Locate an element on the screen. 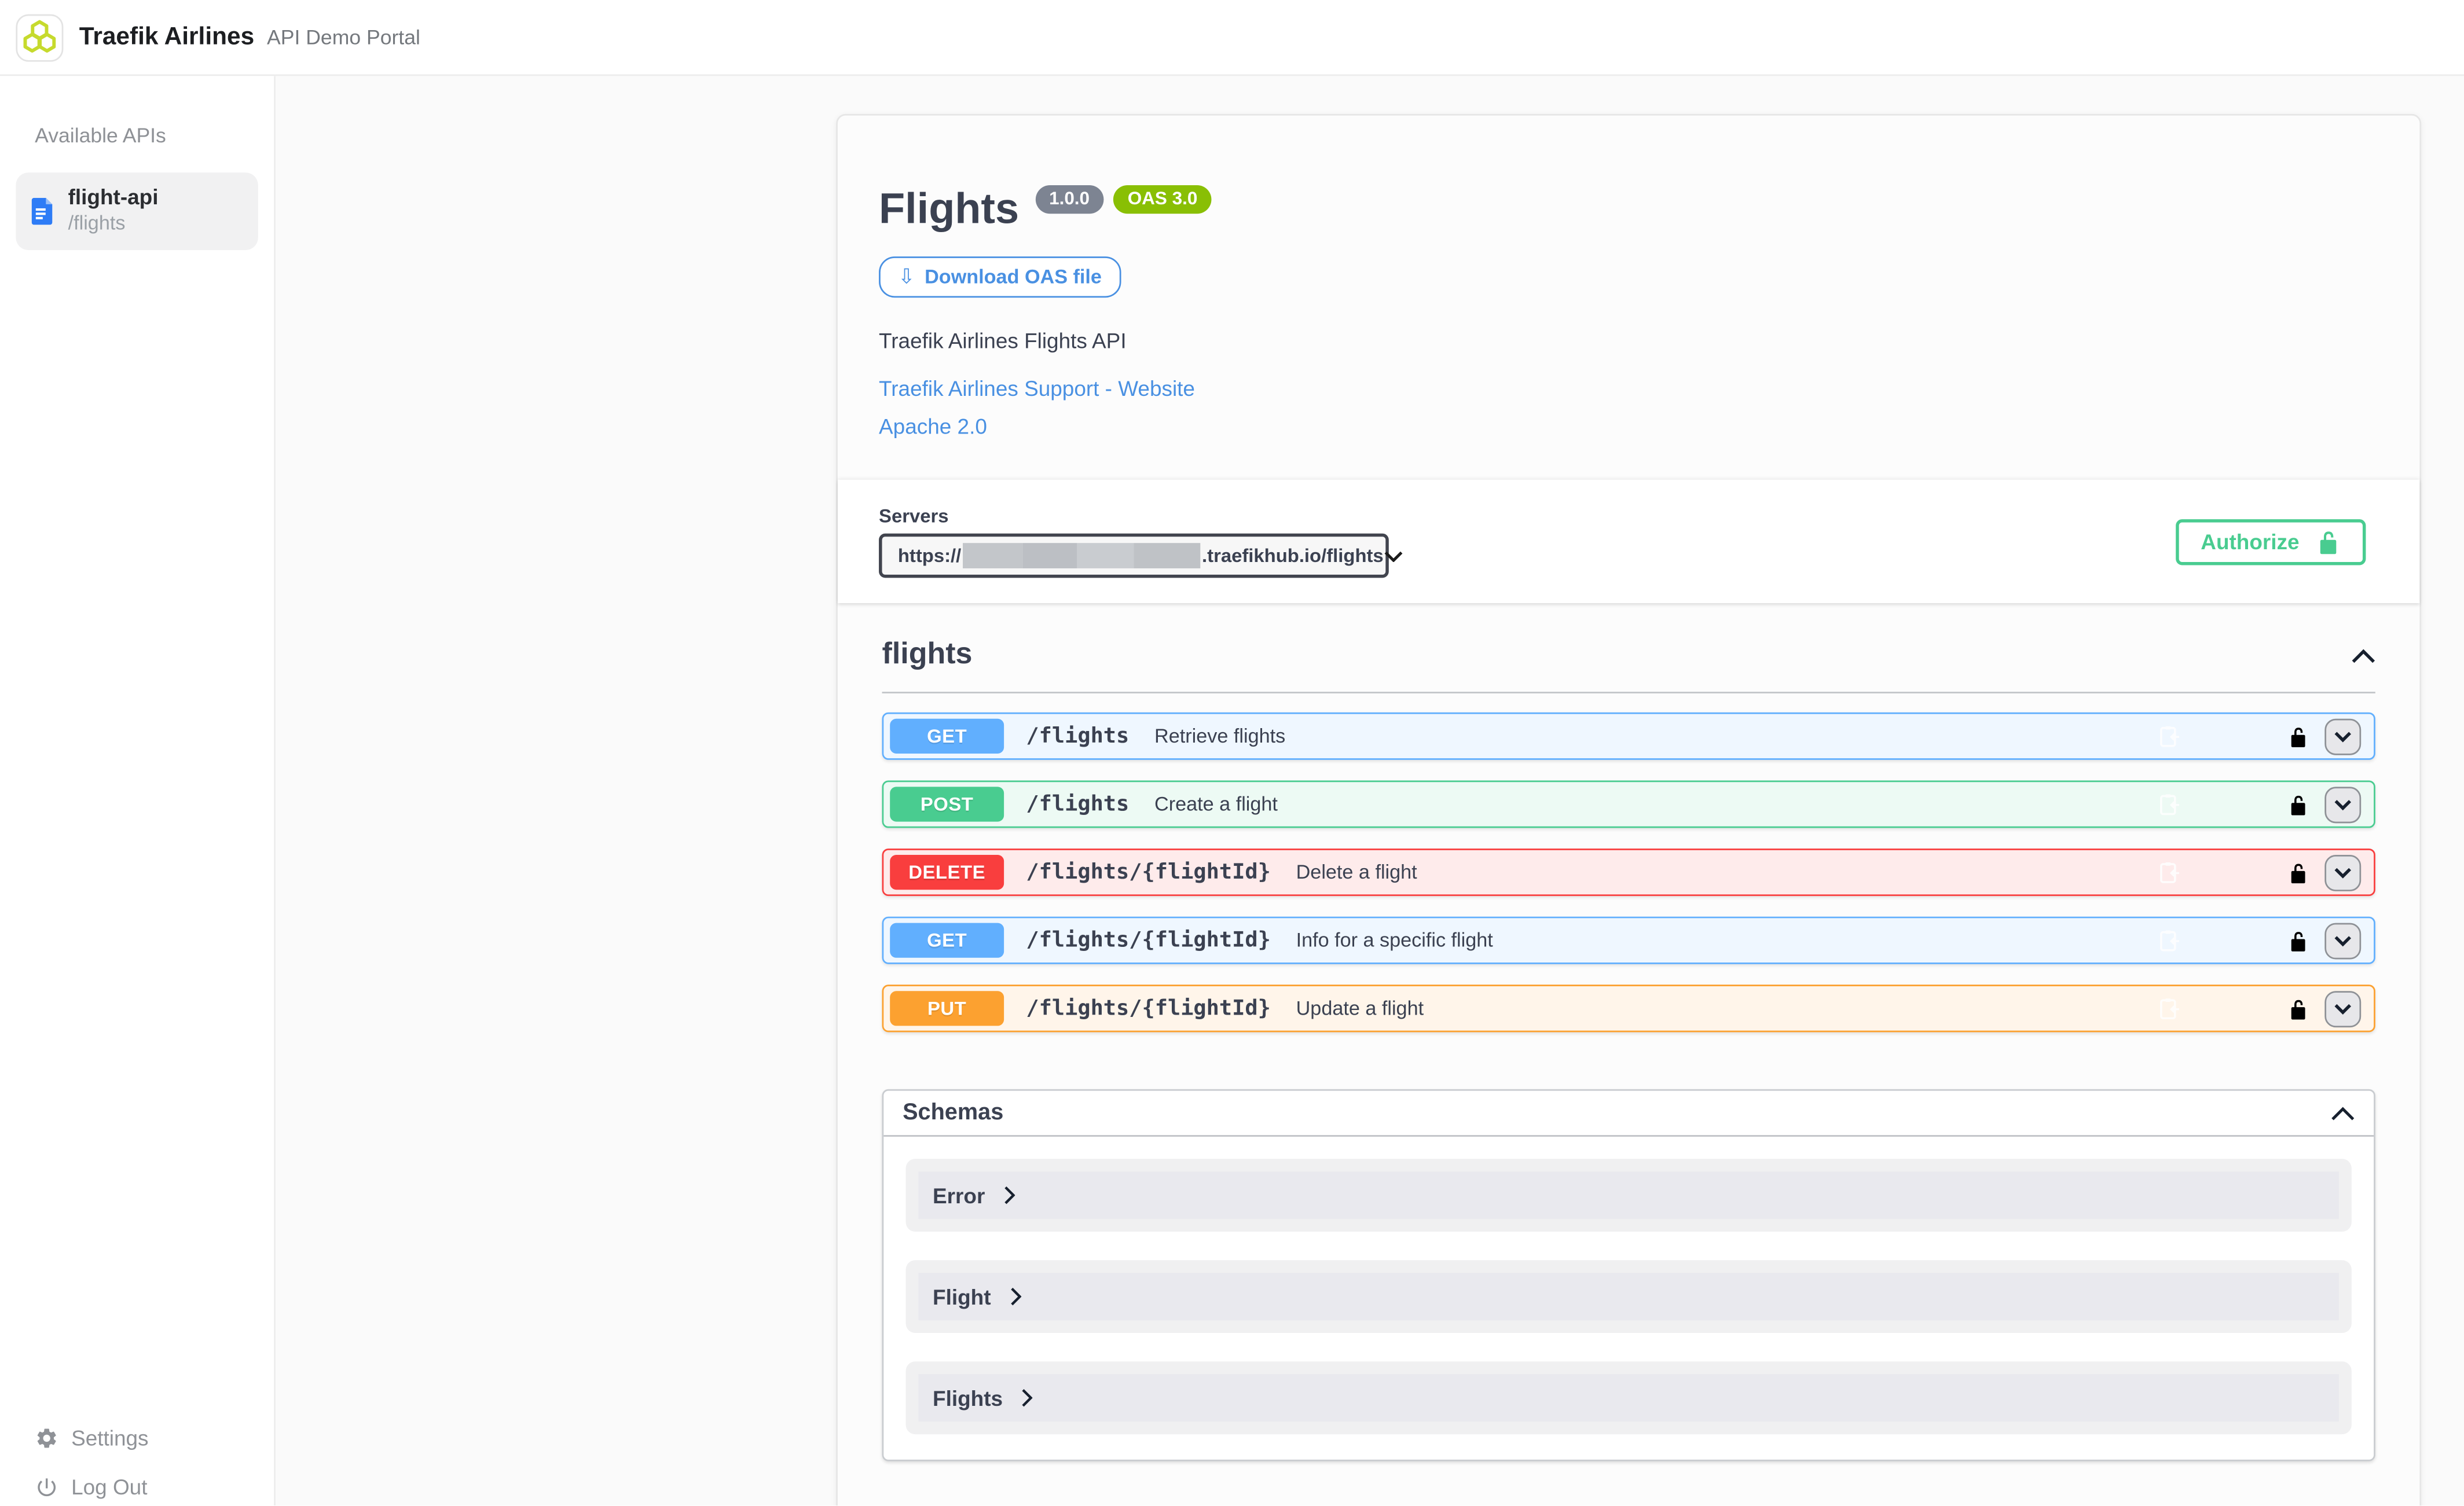 The width and height of the screenshot is (2464, 1506). chevron-down-icon is located at coordinates (1393, 555).